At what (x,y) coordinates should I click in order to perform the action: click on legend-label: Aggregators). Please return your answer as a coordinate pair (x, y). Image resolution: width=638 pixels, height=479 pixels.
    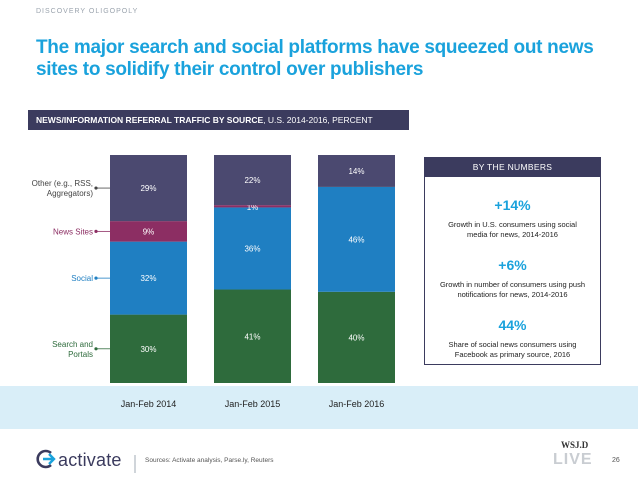
    Looking at the image, I should click on (70, 193).